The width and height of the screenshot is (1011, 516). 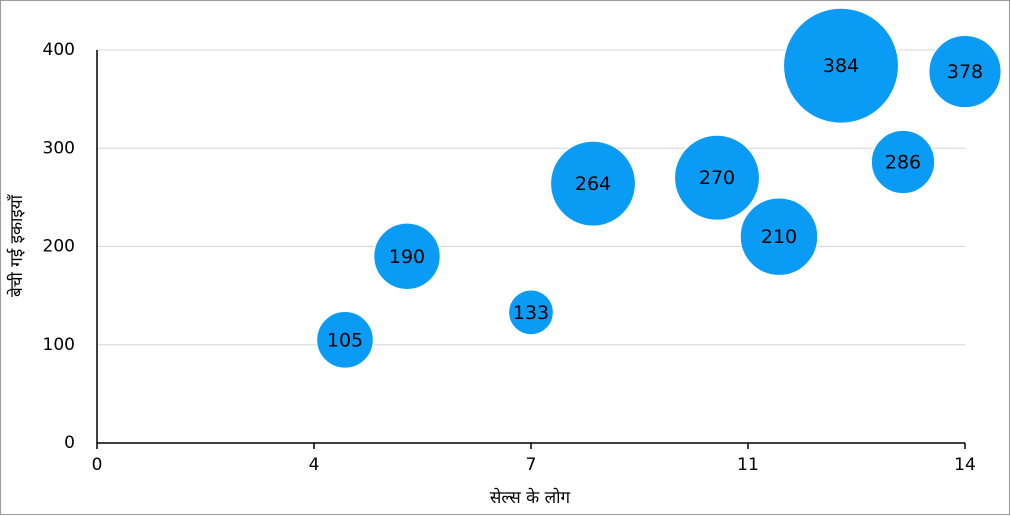 I want to click on x-tick-label: 4, so click(x=314, y=465).